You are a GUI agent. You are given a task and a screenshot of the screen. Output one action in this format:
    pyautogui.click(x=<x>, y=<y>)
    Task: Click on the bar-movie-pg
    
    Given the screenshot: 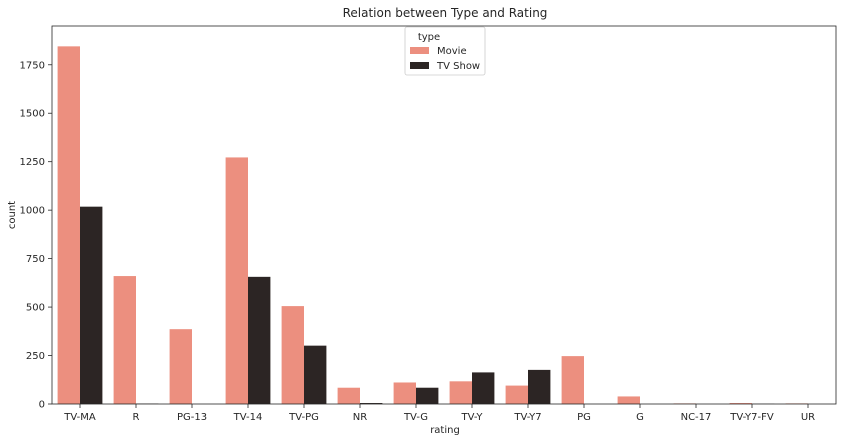 What is the action you would take?
    pyautogui.click(x=572, y=380)
    